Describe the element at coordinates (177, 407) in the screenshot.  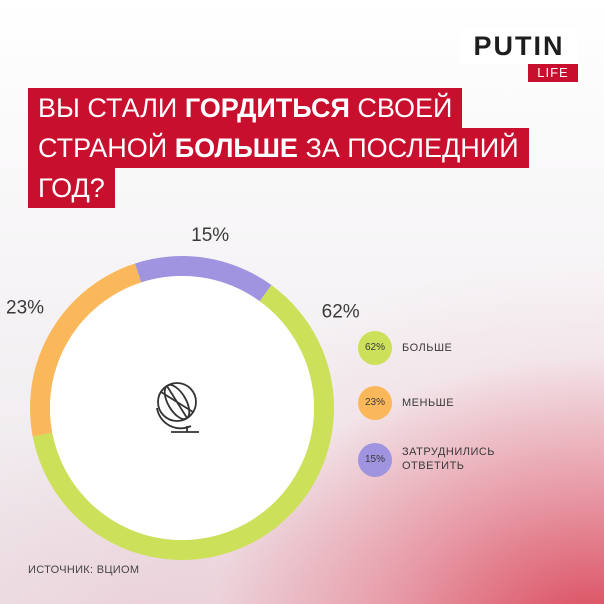
I see `globe-icon` at that location.